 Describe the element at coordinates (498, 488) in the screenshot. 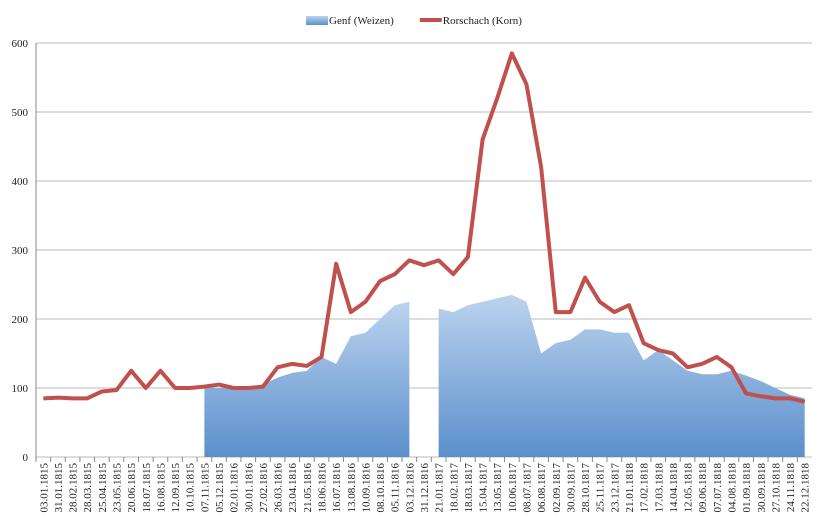

I see `x-tick-label: 13.05.1817` at that location.